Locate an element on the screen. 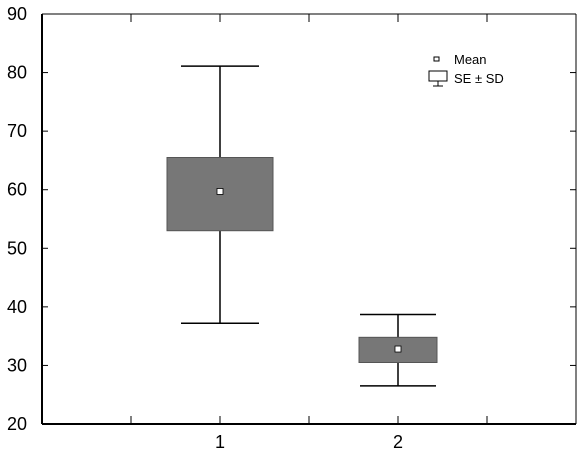 Image resolution: width=581 pixels, height=451 pixels. legend: Mean SE ± SD is located at coordinates (466, 69).